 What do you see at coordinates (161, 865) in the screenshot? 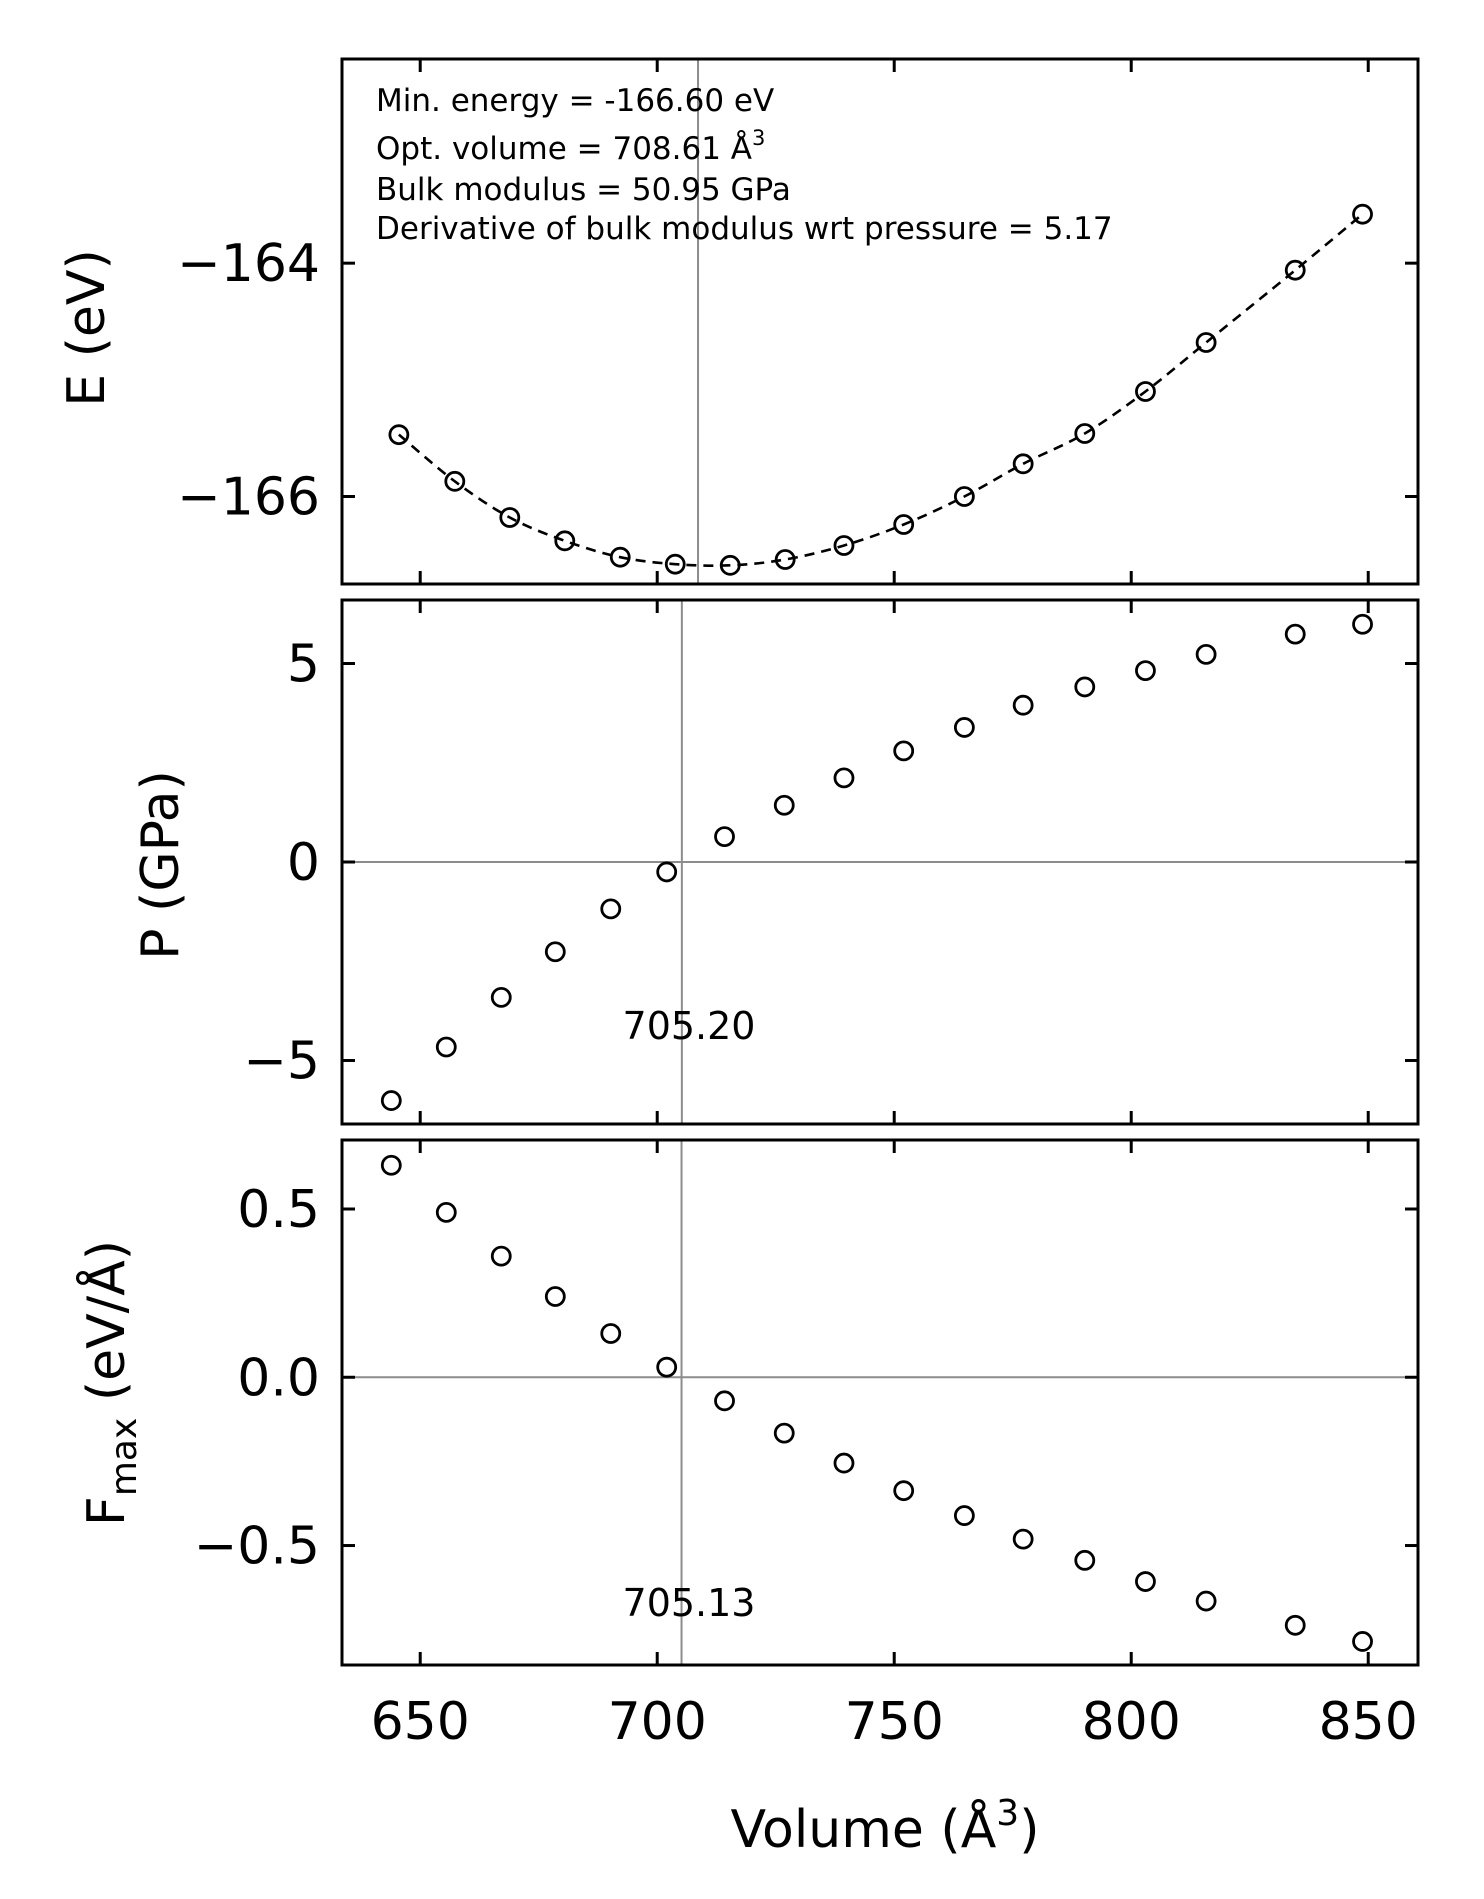
I see `pressure-y-axis-label: P (GPa)` at bounding box center [161, 865].